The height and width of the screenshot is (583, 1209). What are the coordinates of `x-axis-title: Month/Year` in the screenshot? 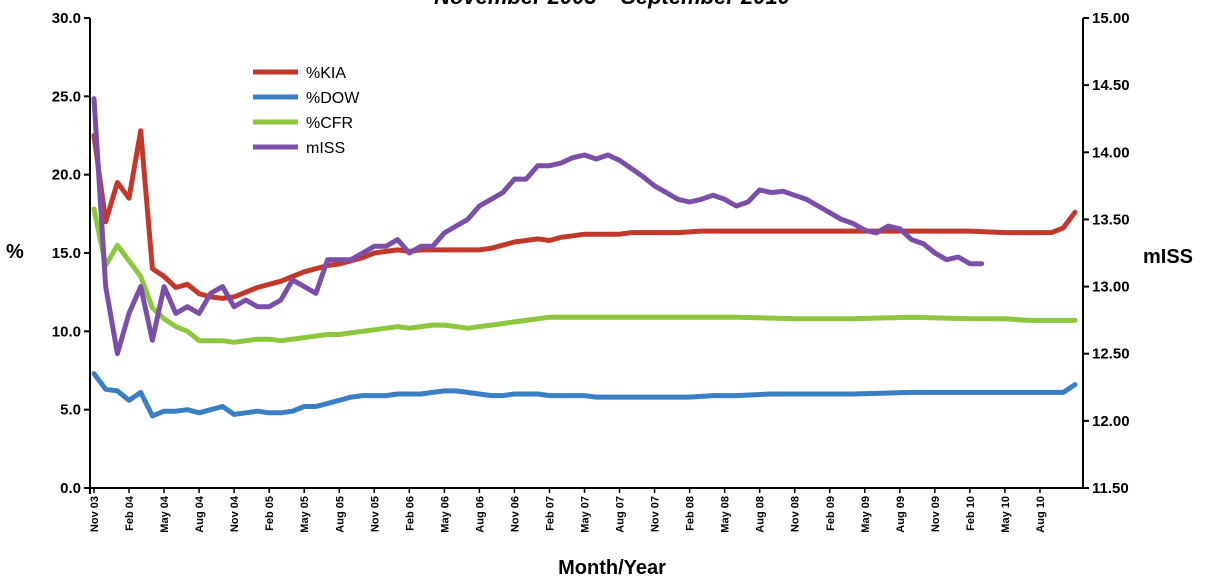 It's located at (612, 567).